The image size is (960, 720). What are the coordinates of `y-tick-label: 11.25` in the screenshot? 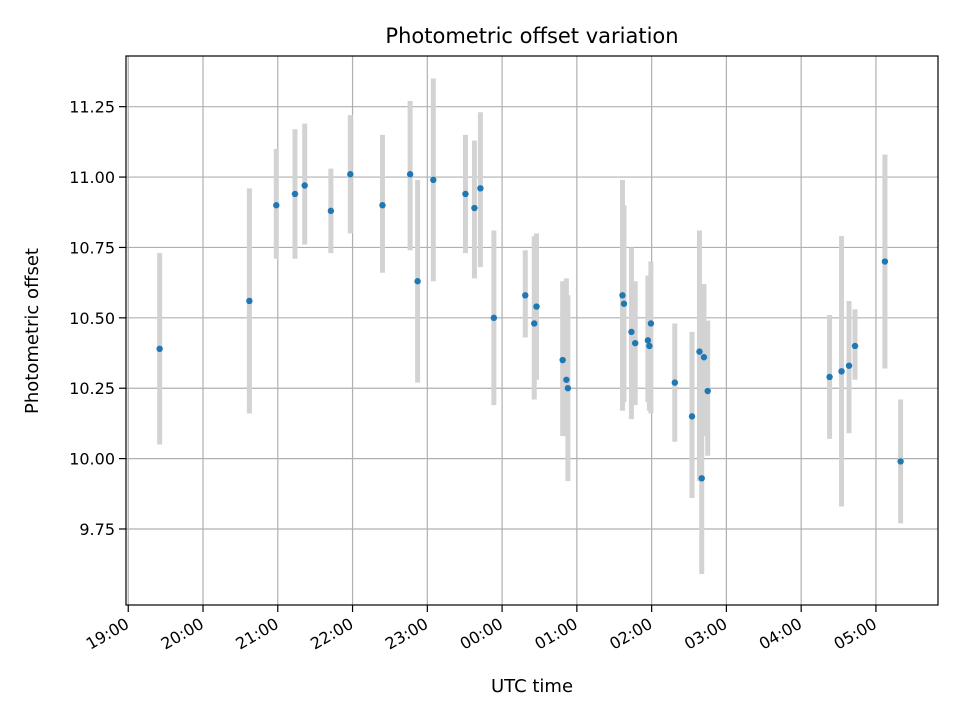 It's located at (92, 107).